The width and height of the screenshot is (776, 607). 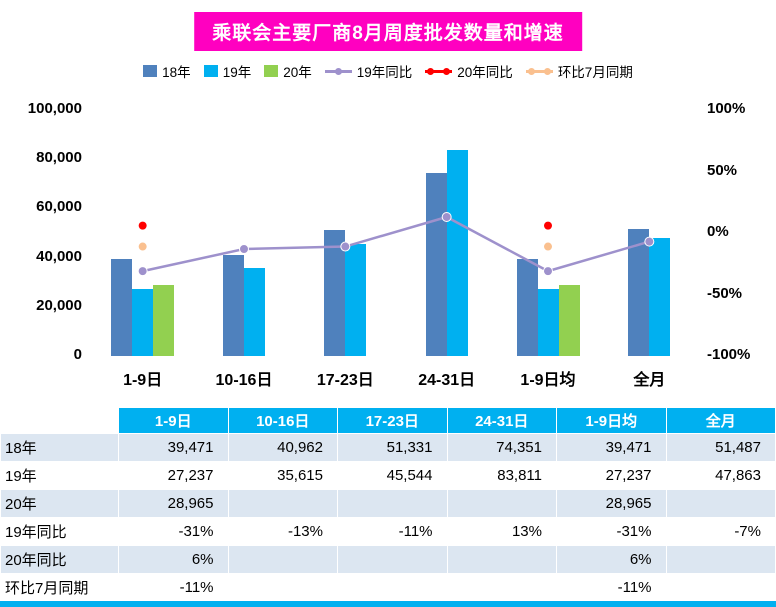 I want to click on legend-item: 19年同比, so click(x=368, y=71).